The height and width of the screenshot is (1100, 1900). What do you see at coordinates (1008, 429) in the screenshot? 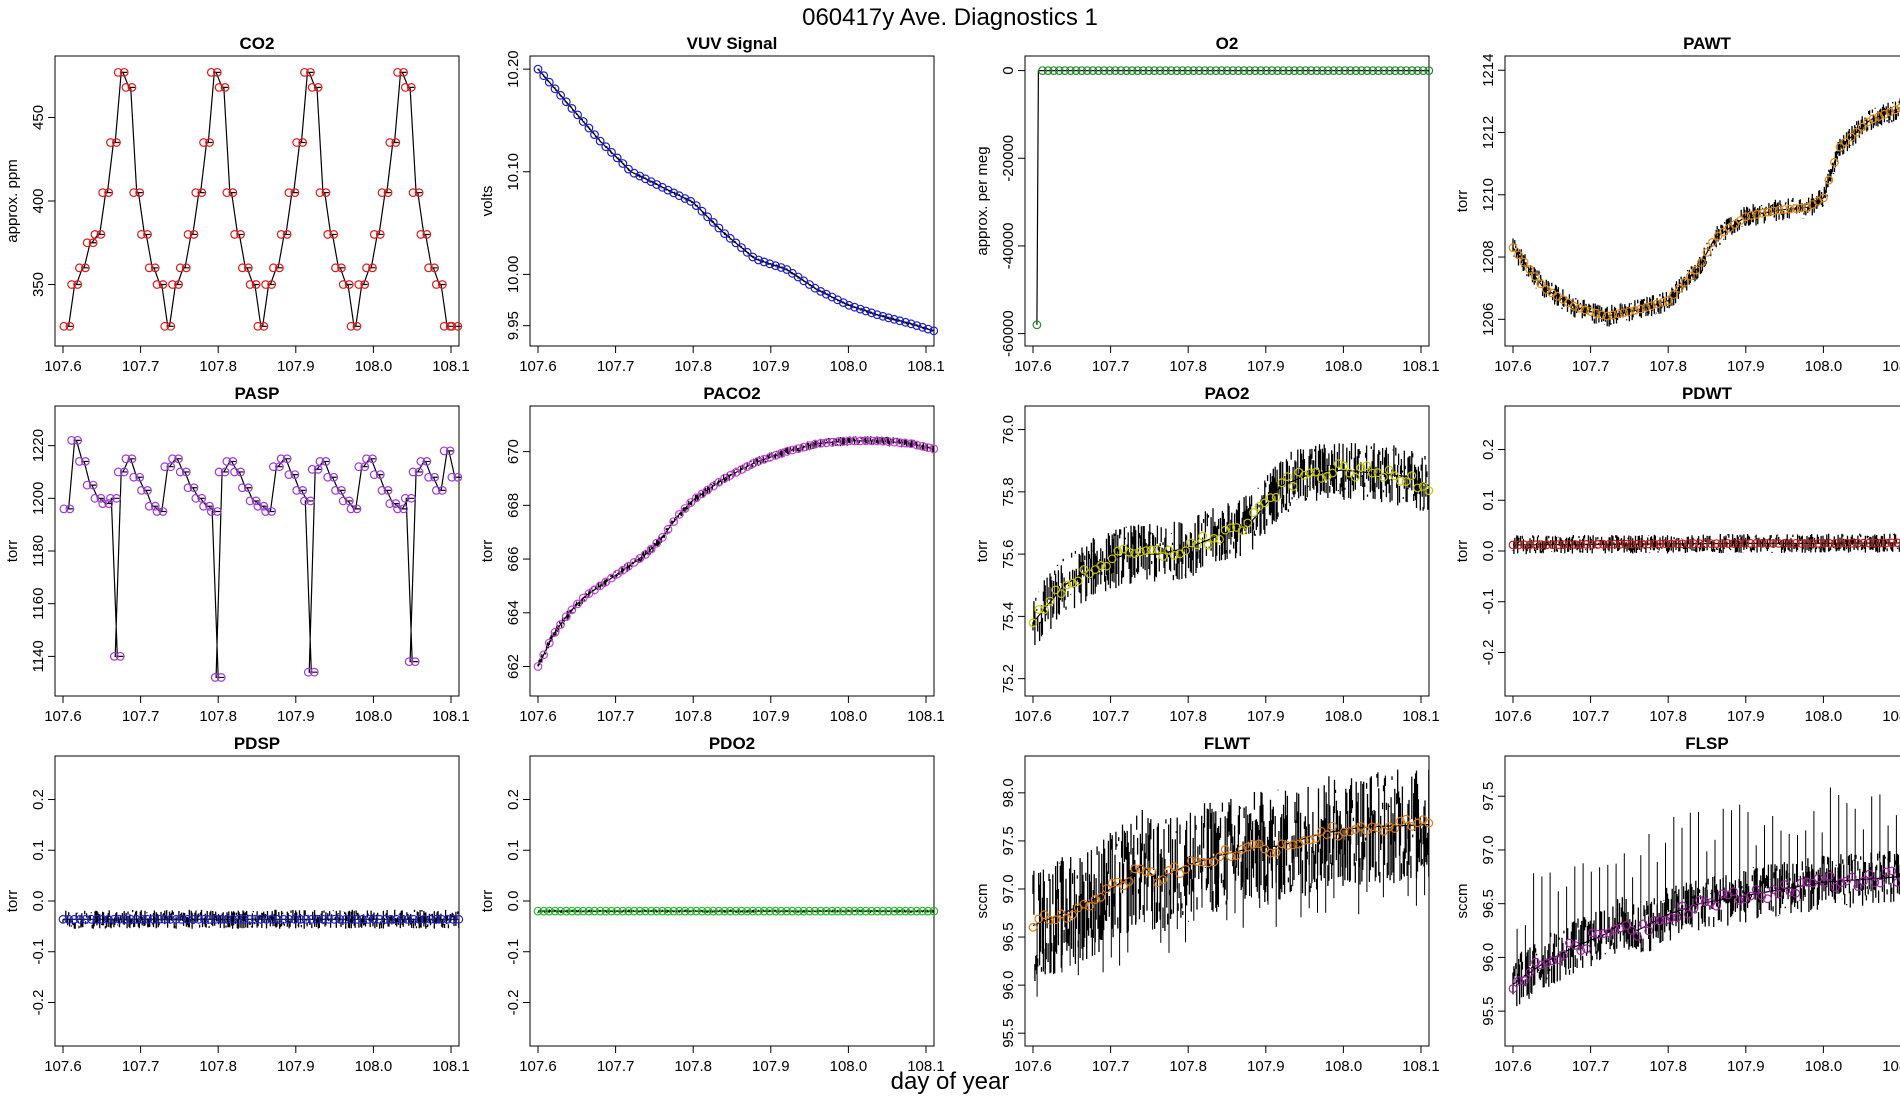
I see `y-tick-label: 76.0` at bounding box center [1008, 429].